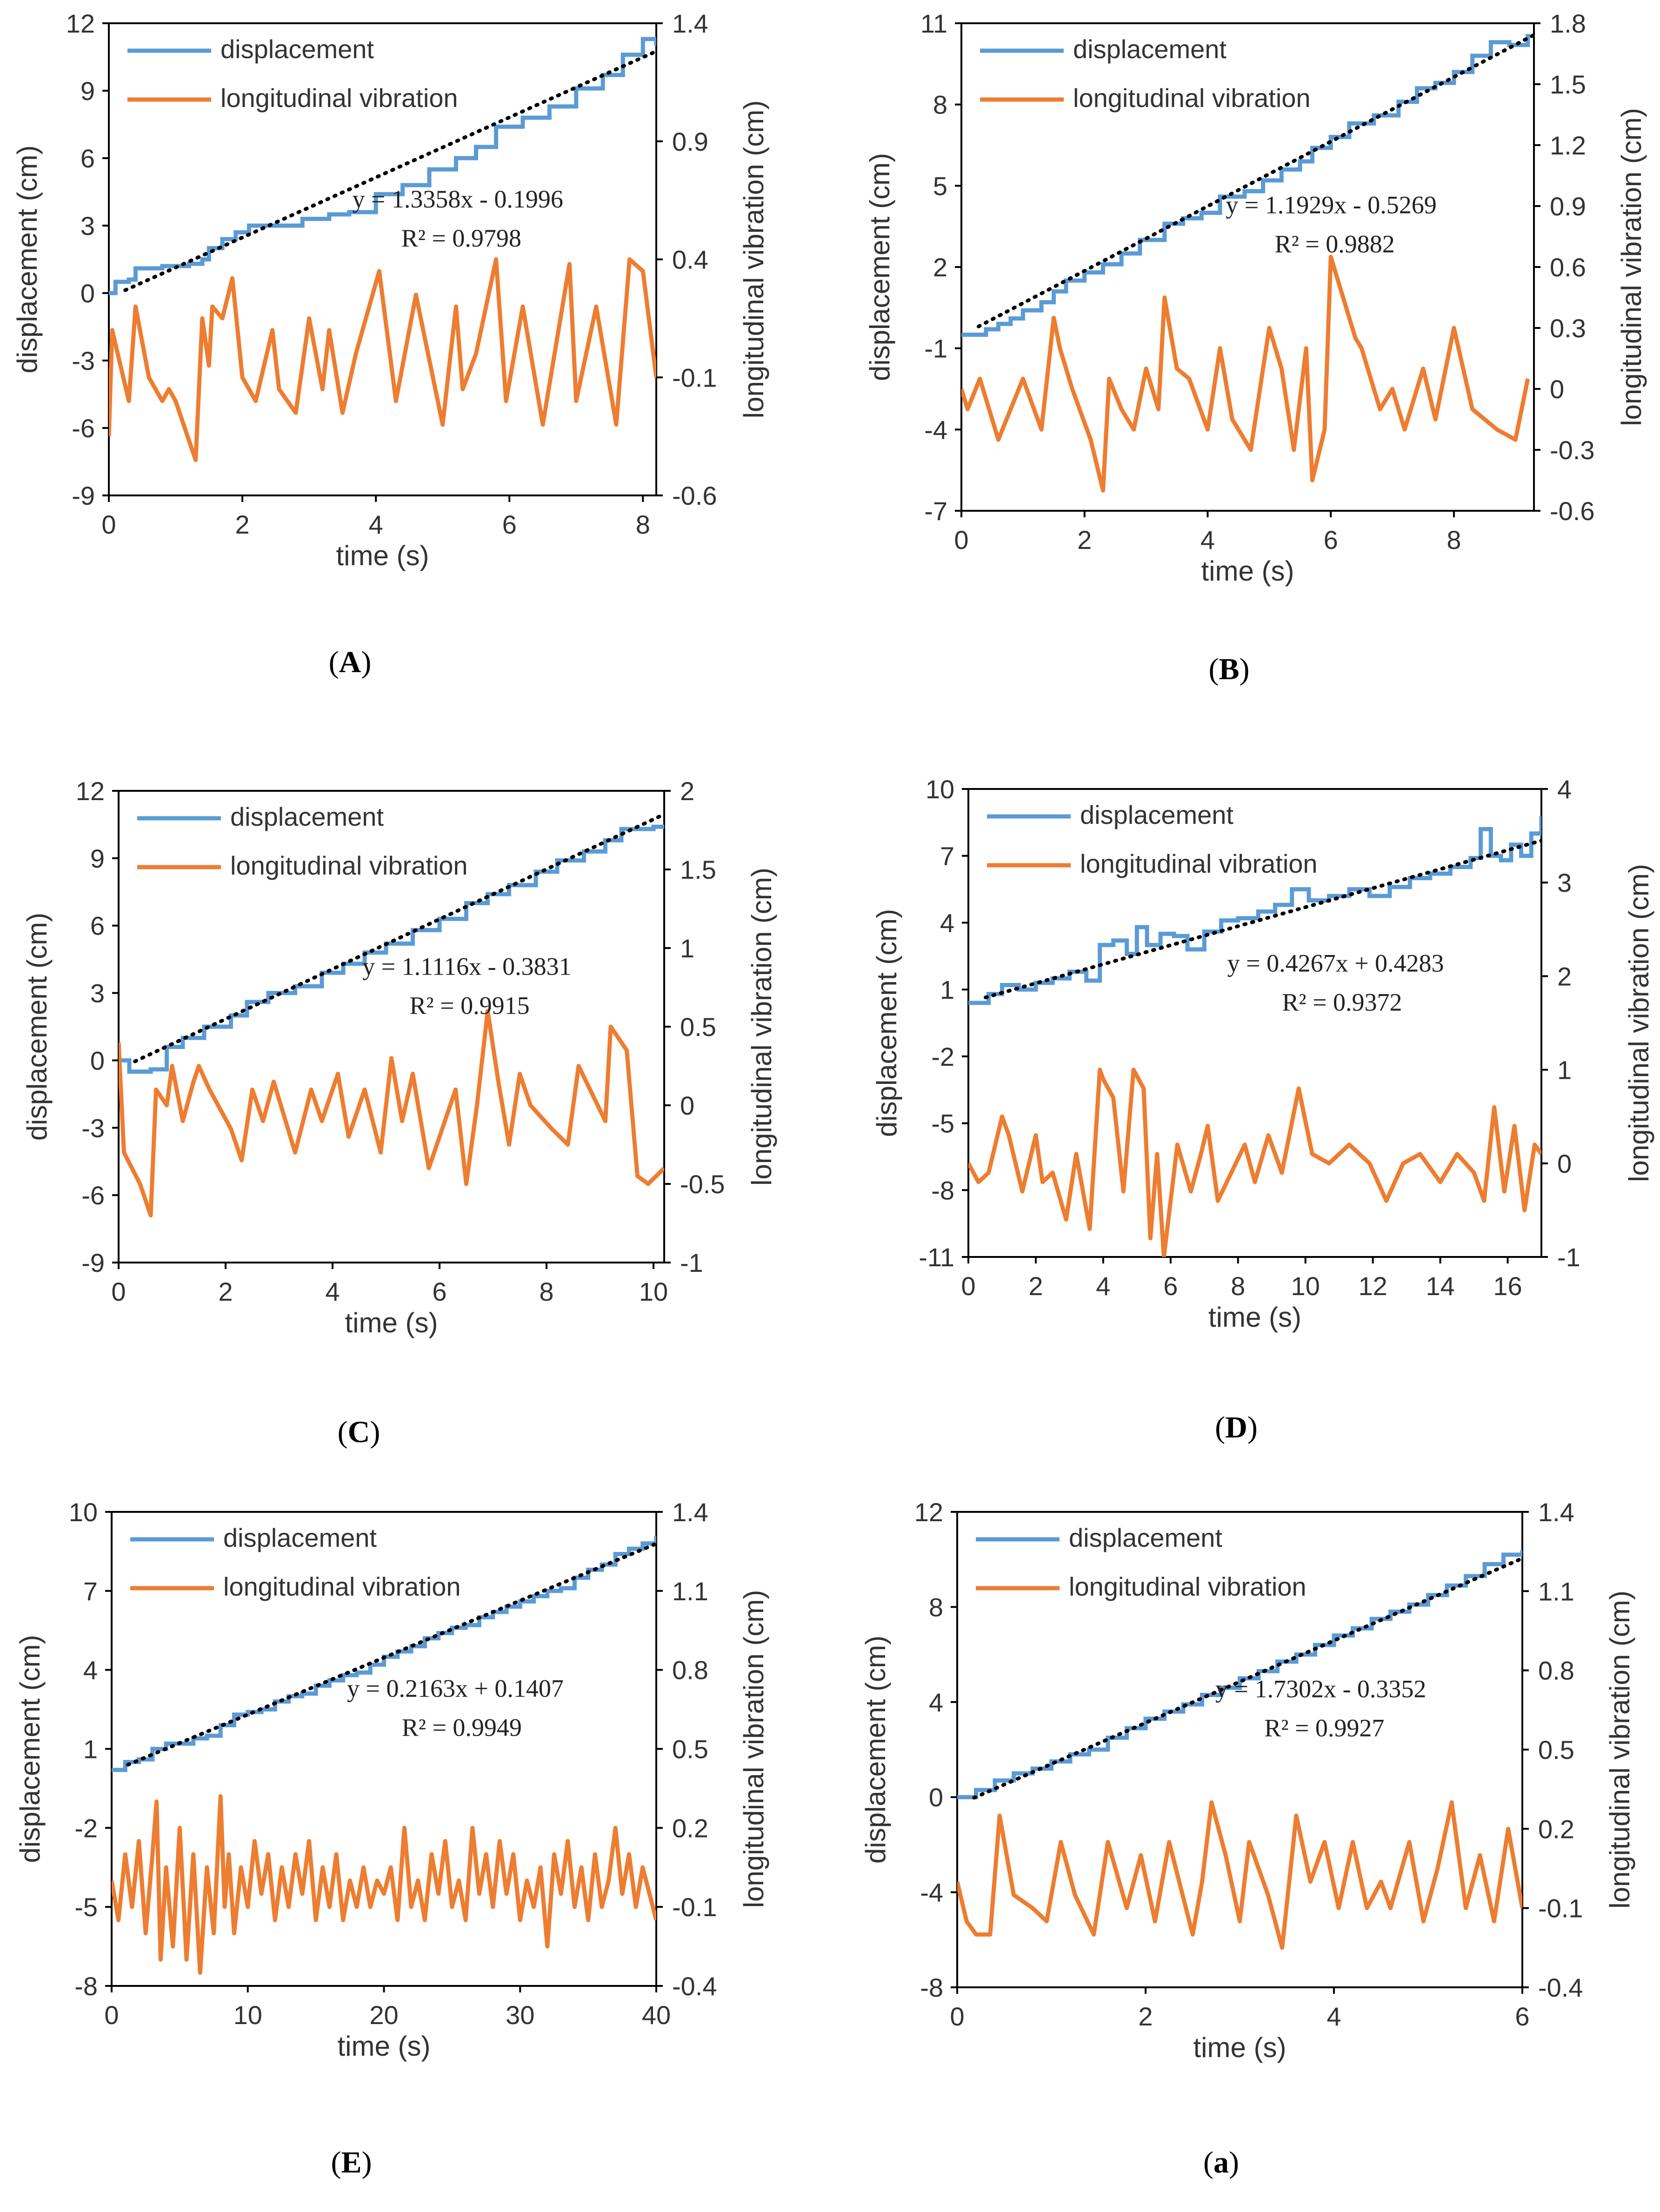 The height and width of the screenshot is (2212, 1660). Describe the element at coordinates (1221, 2162) in the screenshot. I see `panel-label: (a)` at that location.